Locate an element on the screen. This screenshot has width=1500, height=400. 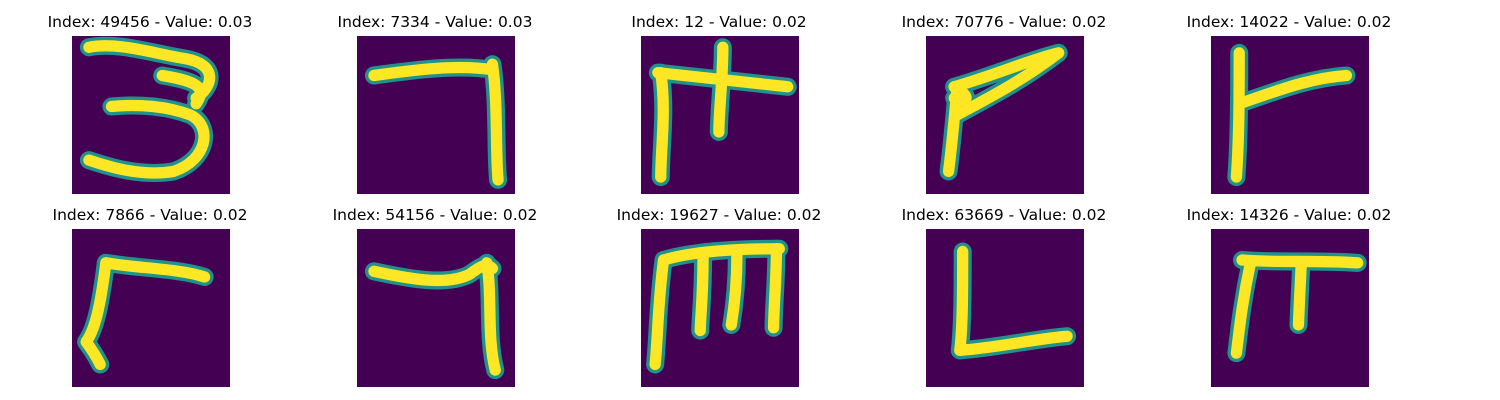
panel-3: Index: 12 - Value: 0.02 is located at coordinates (719, 107).